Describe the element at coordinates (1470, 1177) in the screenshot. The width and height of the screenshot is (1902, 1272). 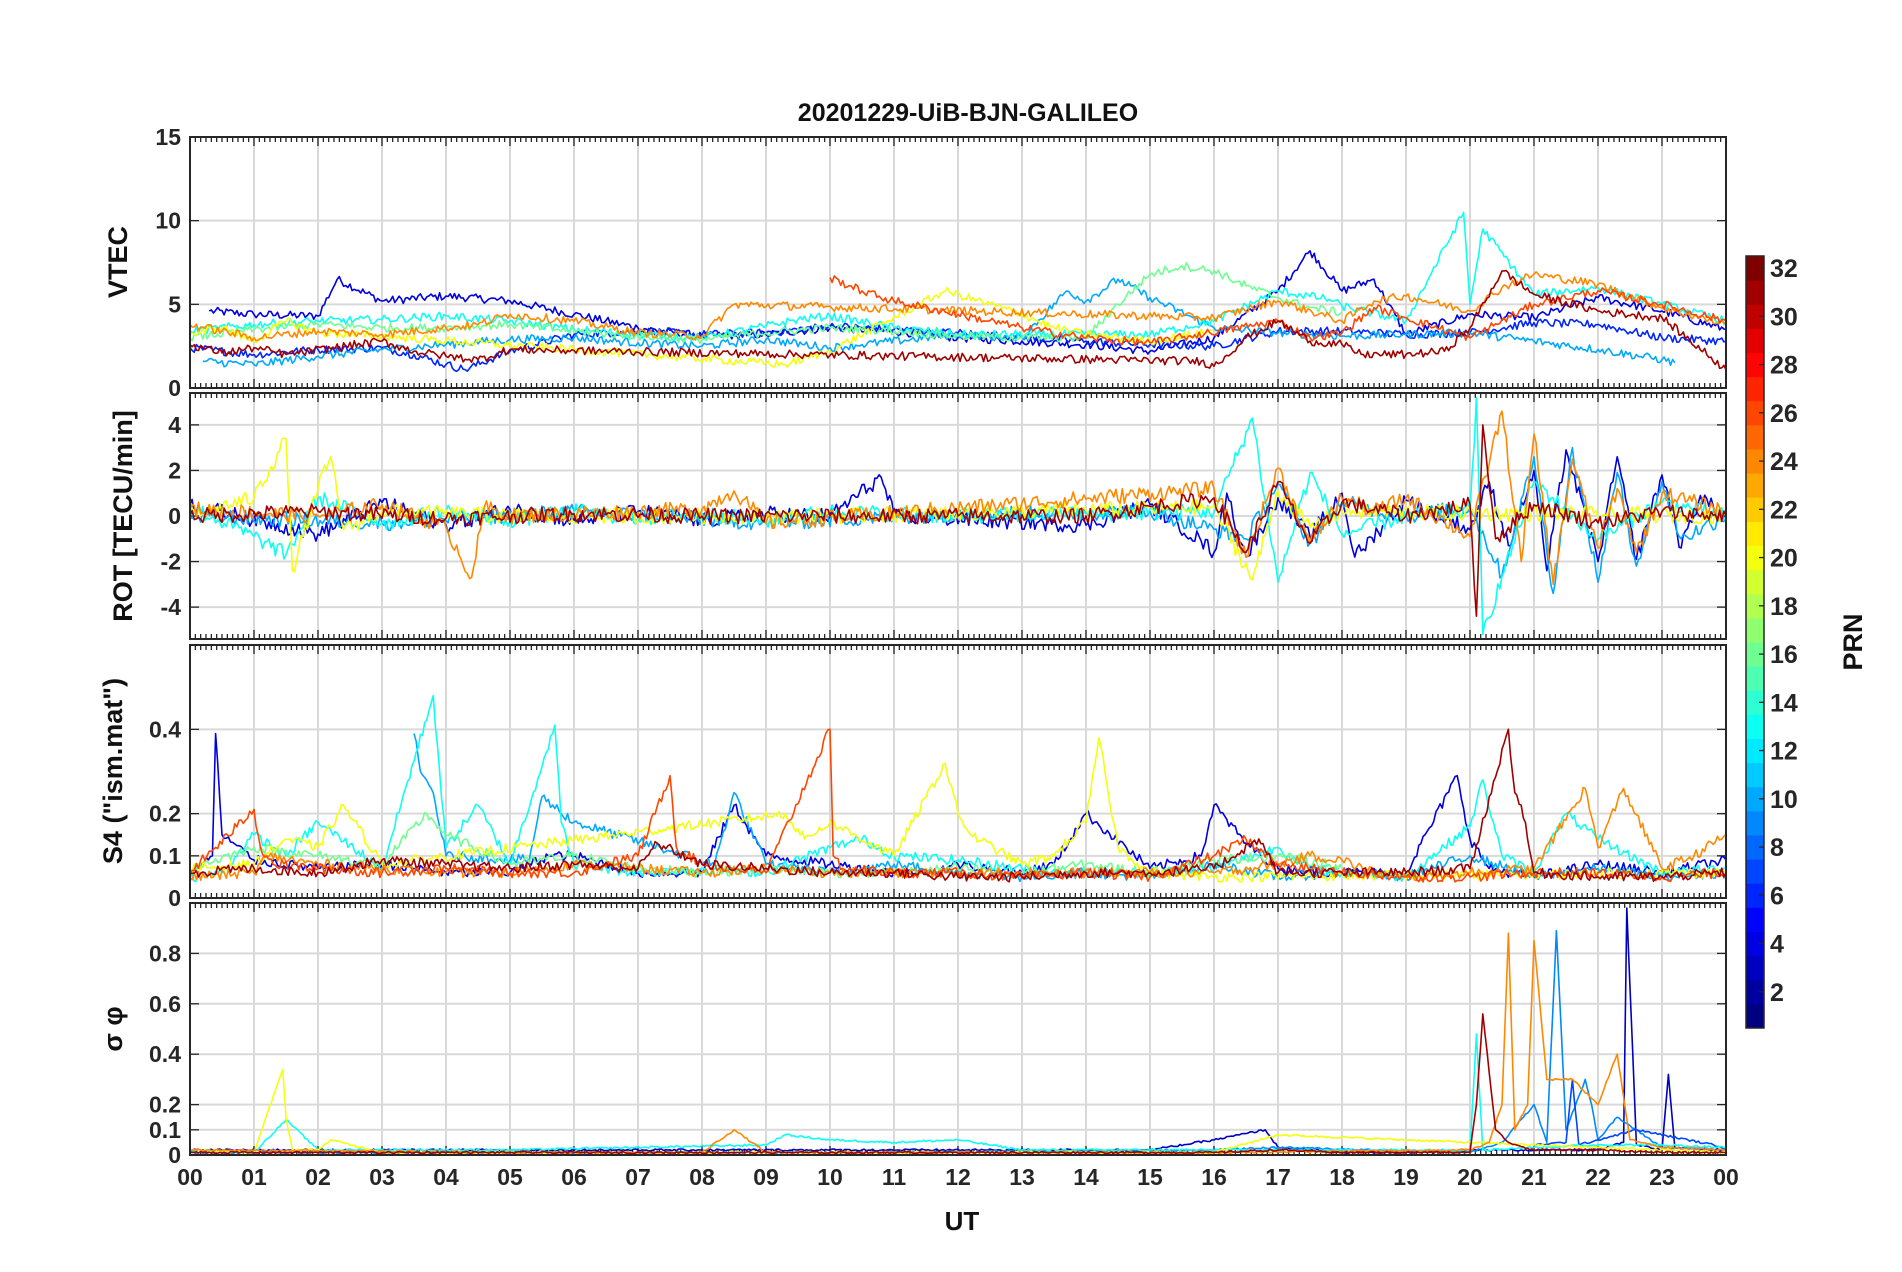
I see `x-tick-label: 20` at that location.